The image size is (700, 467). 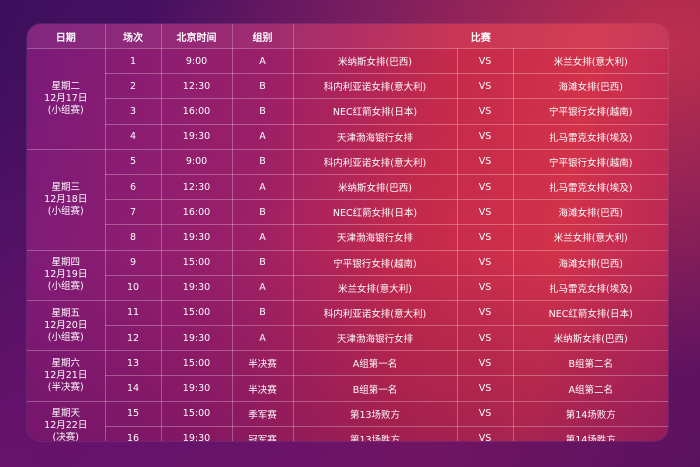 I want to click on match-number: 14, so click(x=133, y=388).